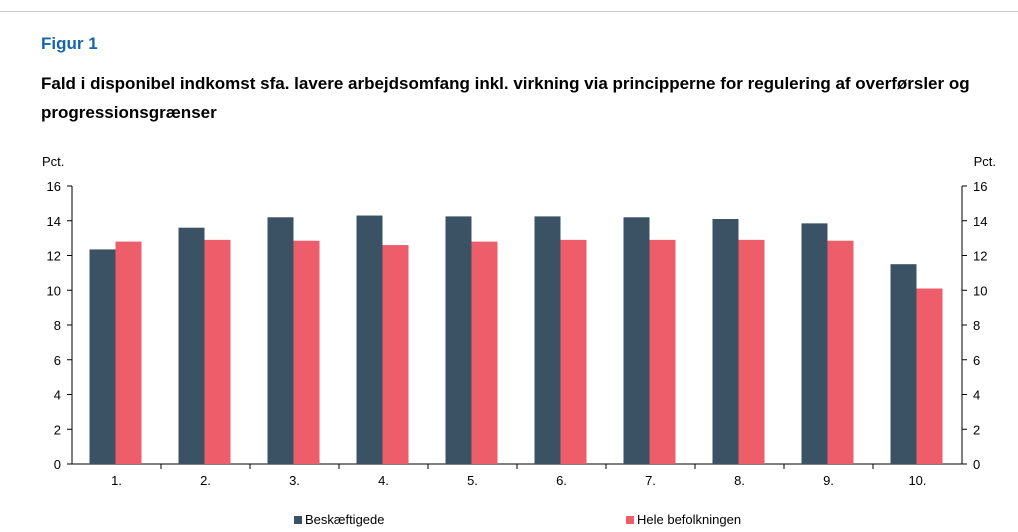  Describe the element at coordinates (54, 256) in the screenshot. I see `left-tick-label: 12` at that location.